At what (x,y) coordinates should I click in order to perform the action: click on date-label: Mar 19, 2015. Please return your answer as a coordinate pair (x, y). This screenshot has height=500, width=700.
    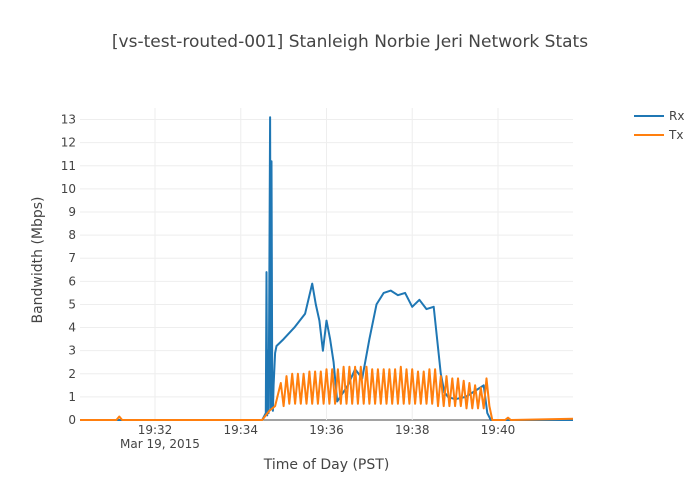
    Looking at the image, I should click on (160, 444).